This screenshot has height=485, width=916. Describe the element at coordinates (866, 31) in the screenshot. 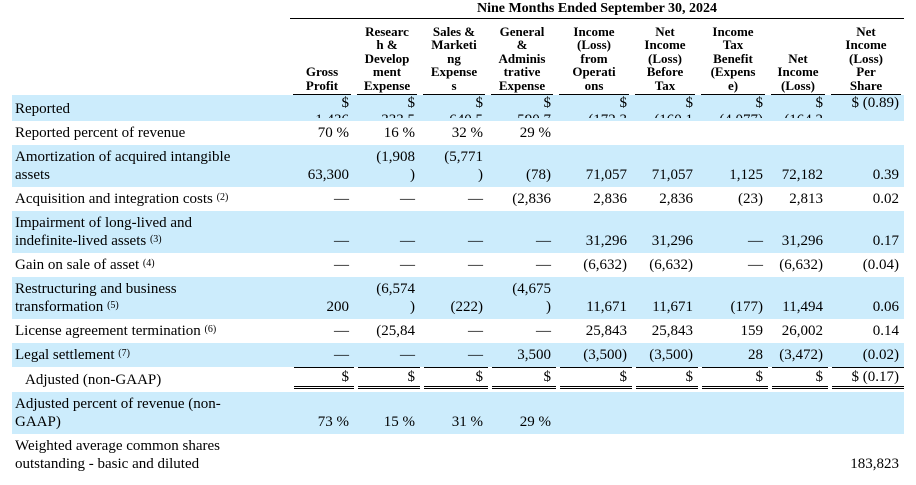

I see `column-header-line: Net` at that location.